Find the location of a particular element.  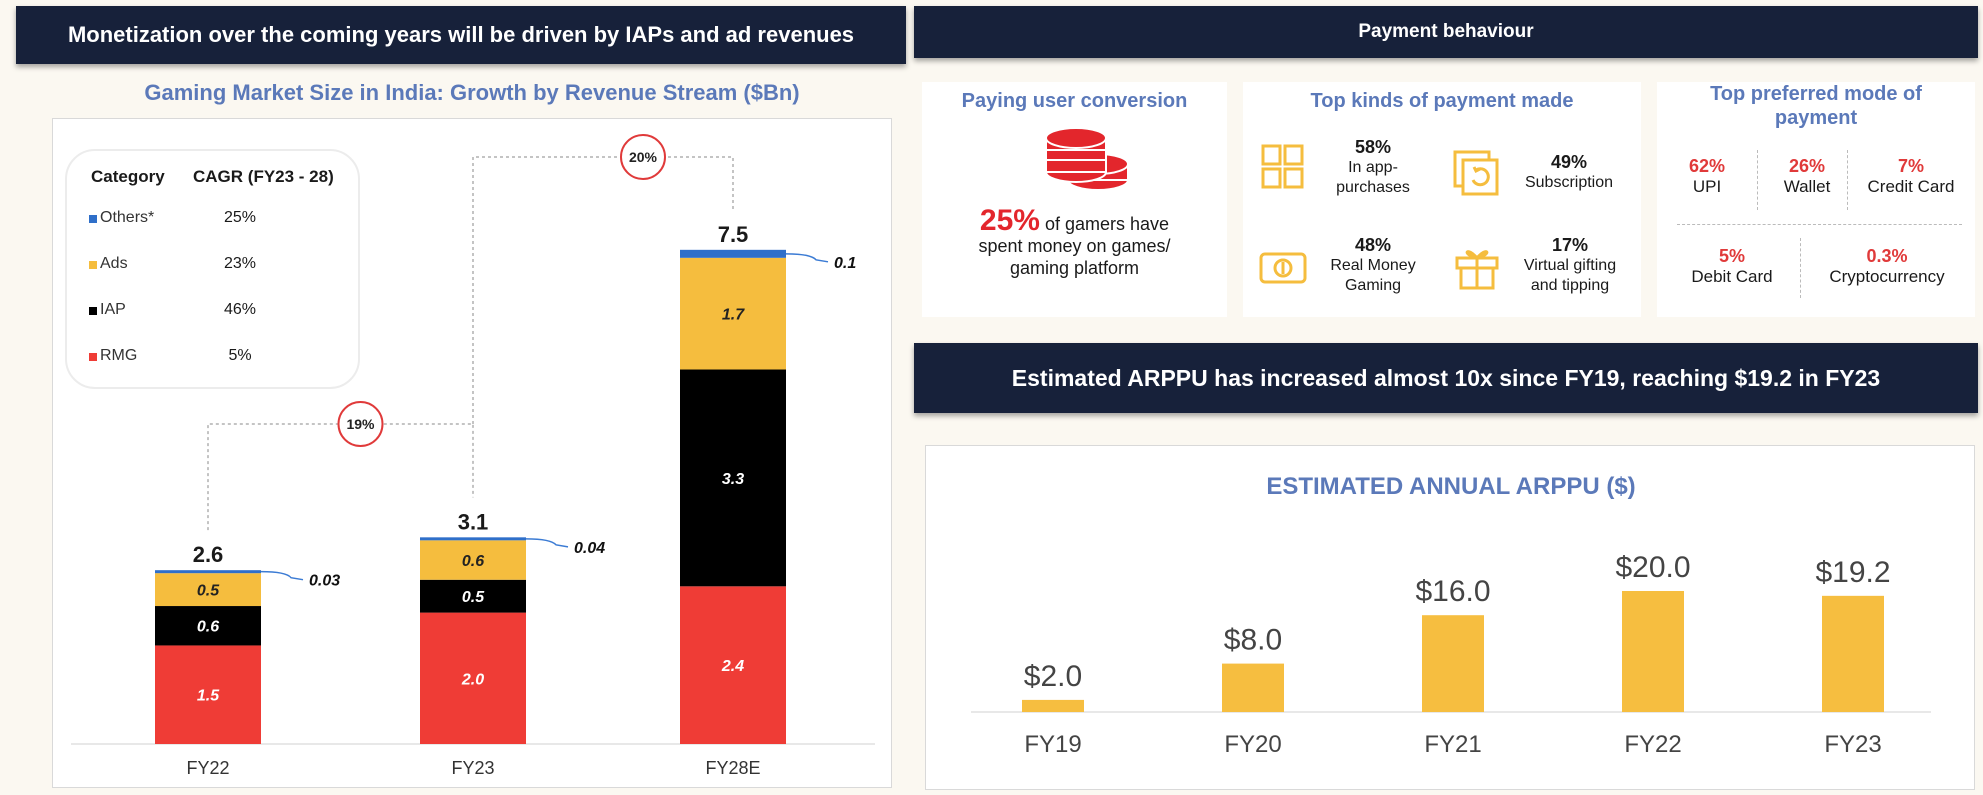

pay-mode-label: UPI is located at coordinates (1707, 186).